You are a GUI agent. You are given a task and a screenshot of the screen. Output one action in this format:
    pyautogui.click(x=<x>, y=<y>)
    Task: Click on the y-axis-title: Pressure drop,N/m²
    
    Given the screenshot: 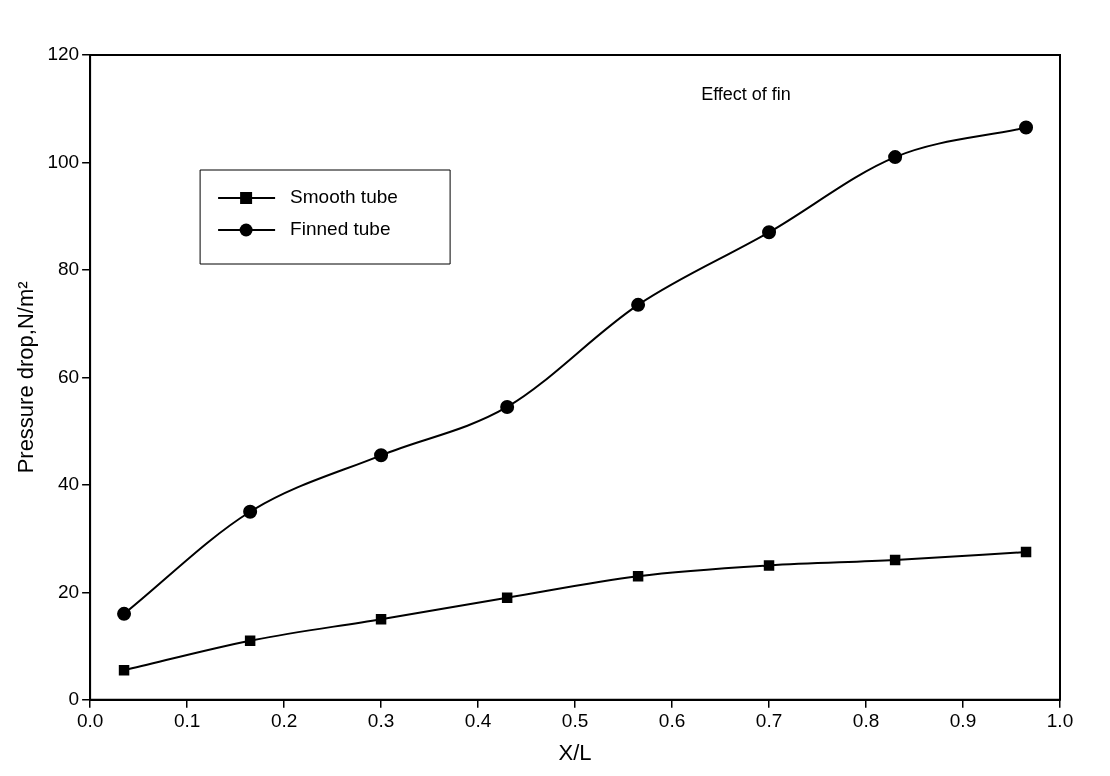 What is the action you would take?
    pyautogui.click(x=26, y=377)
    